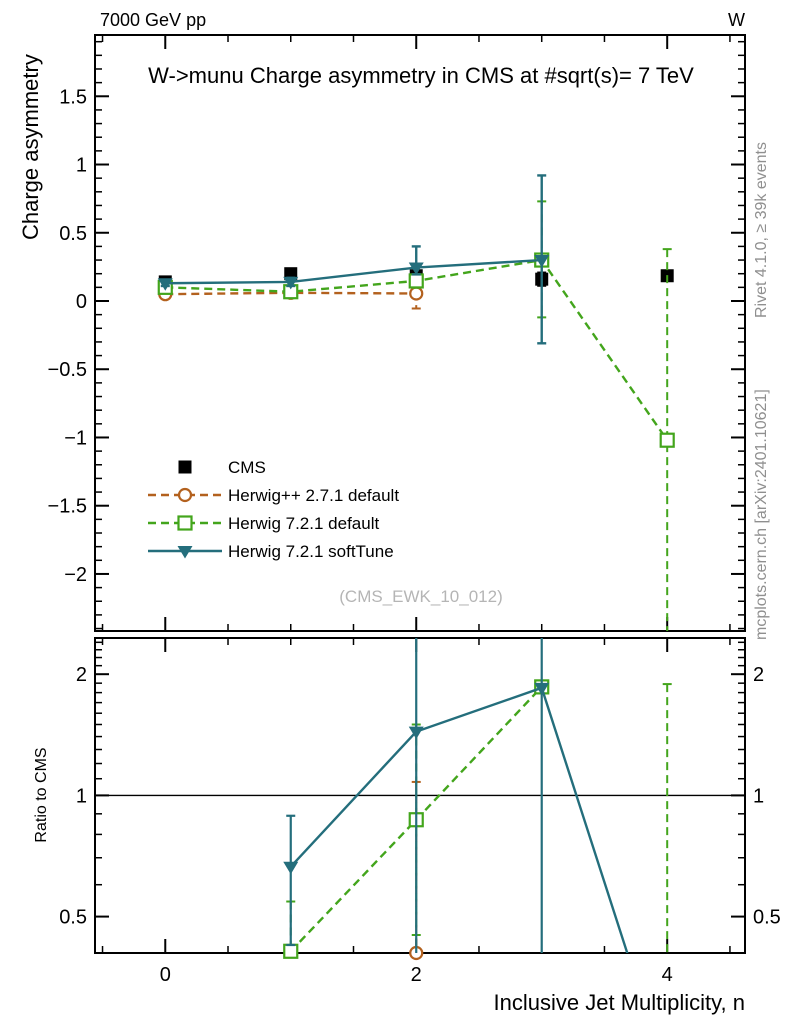 This screenshot has height=1024, width=786. Describe the element at coordinates (30, 147) in the screenshot. I see `main-y-axis-title: Charge asymmetry` at that location.